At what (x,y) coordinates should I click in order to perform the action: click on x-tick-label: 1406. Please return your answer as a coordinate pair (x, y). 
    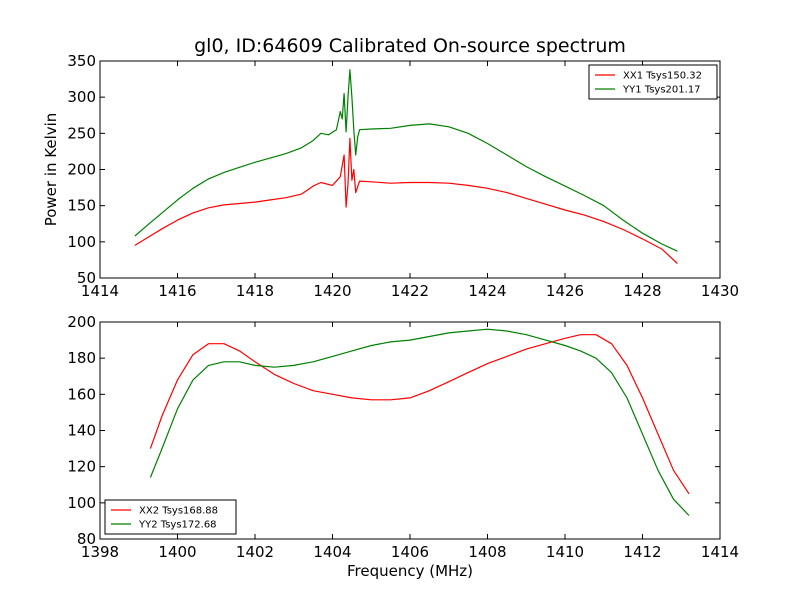
    Looking at the image, I should click on (410, 552).